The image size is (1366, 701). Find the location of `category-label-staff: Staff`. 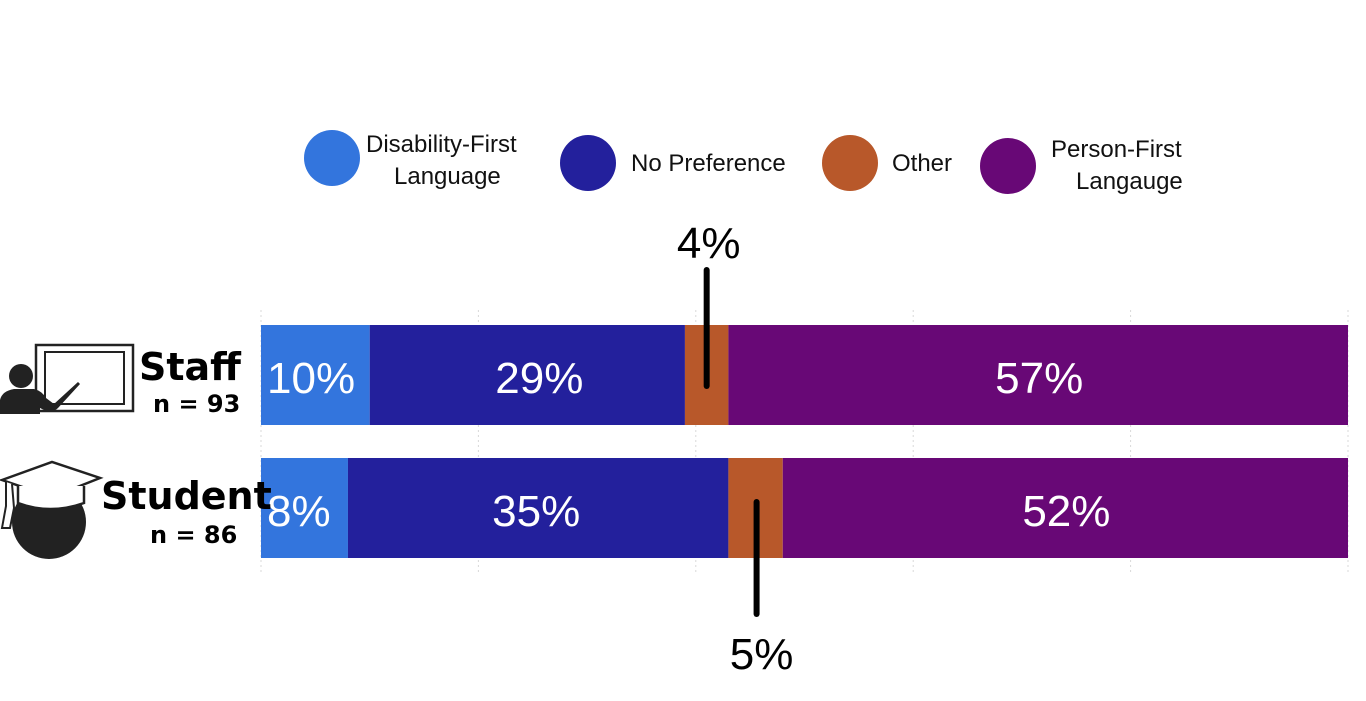

category-label-staff: Staff is located at coordinates (190, 367).